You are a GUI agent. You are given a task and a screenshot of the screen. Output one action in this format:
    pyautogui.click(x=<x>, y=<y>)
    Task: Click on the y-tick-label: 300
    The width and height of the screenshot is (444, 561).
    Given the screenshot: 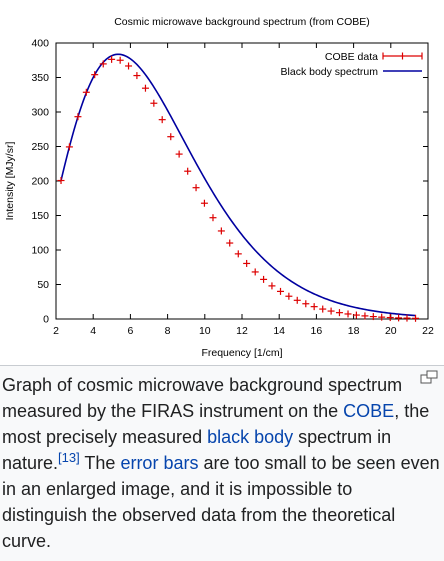 What is the action you would take?
    pyautogui.click(x=40, y=113)
    